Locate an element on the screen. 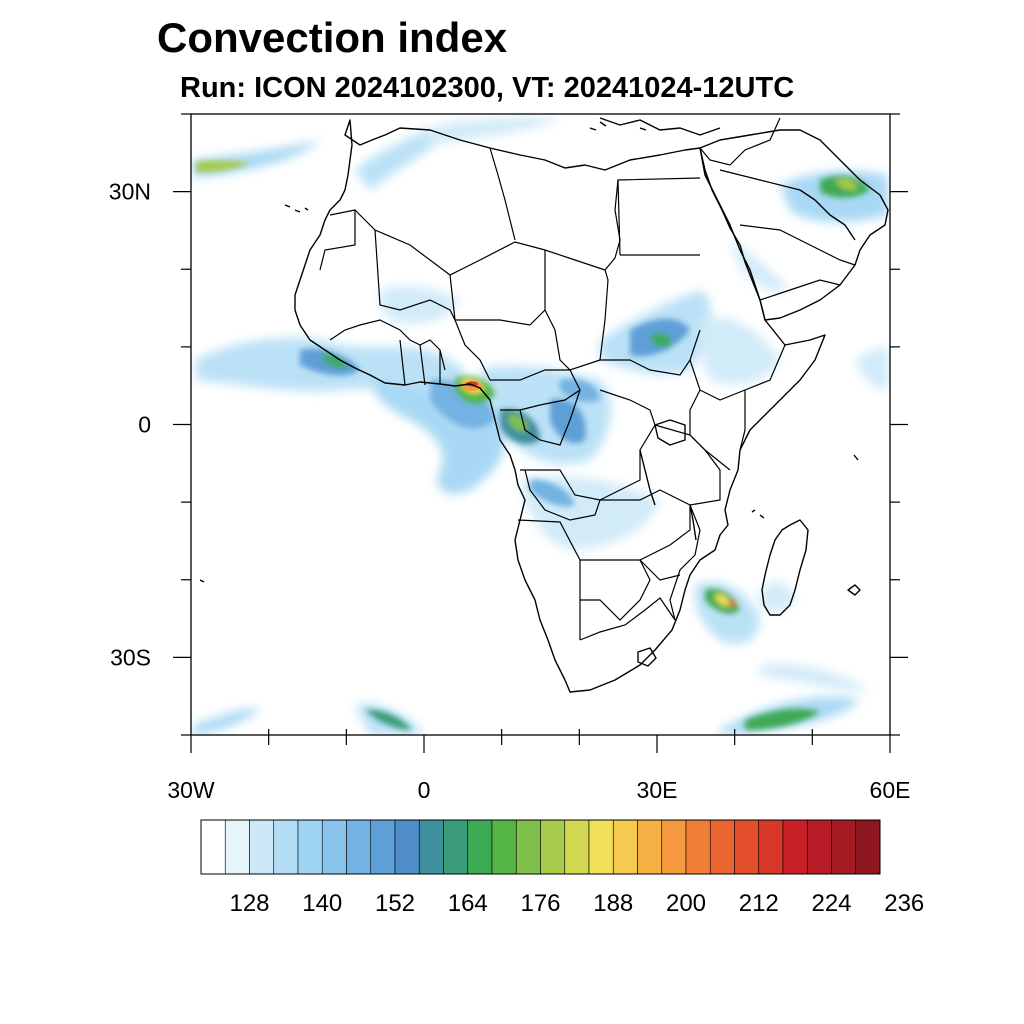 Image resolution: width=1024 pixels, height=1024 pixels. colorbar-label: 188 is located at coordinates (613, 903).